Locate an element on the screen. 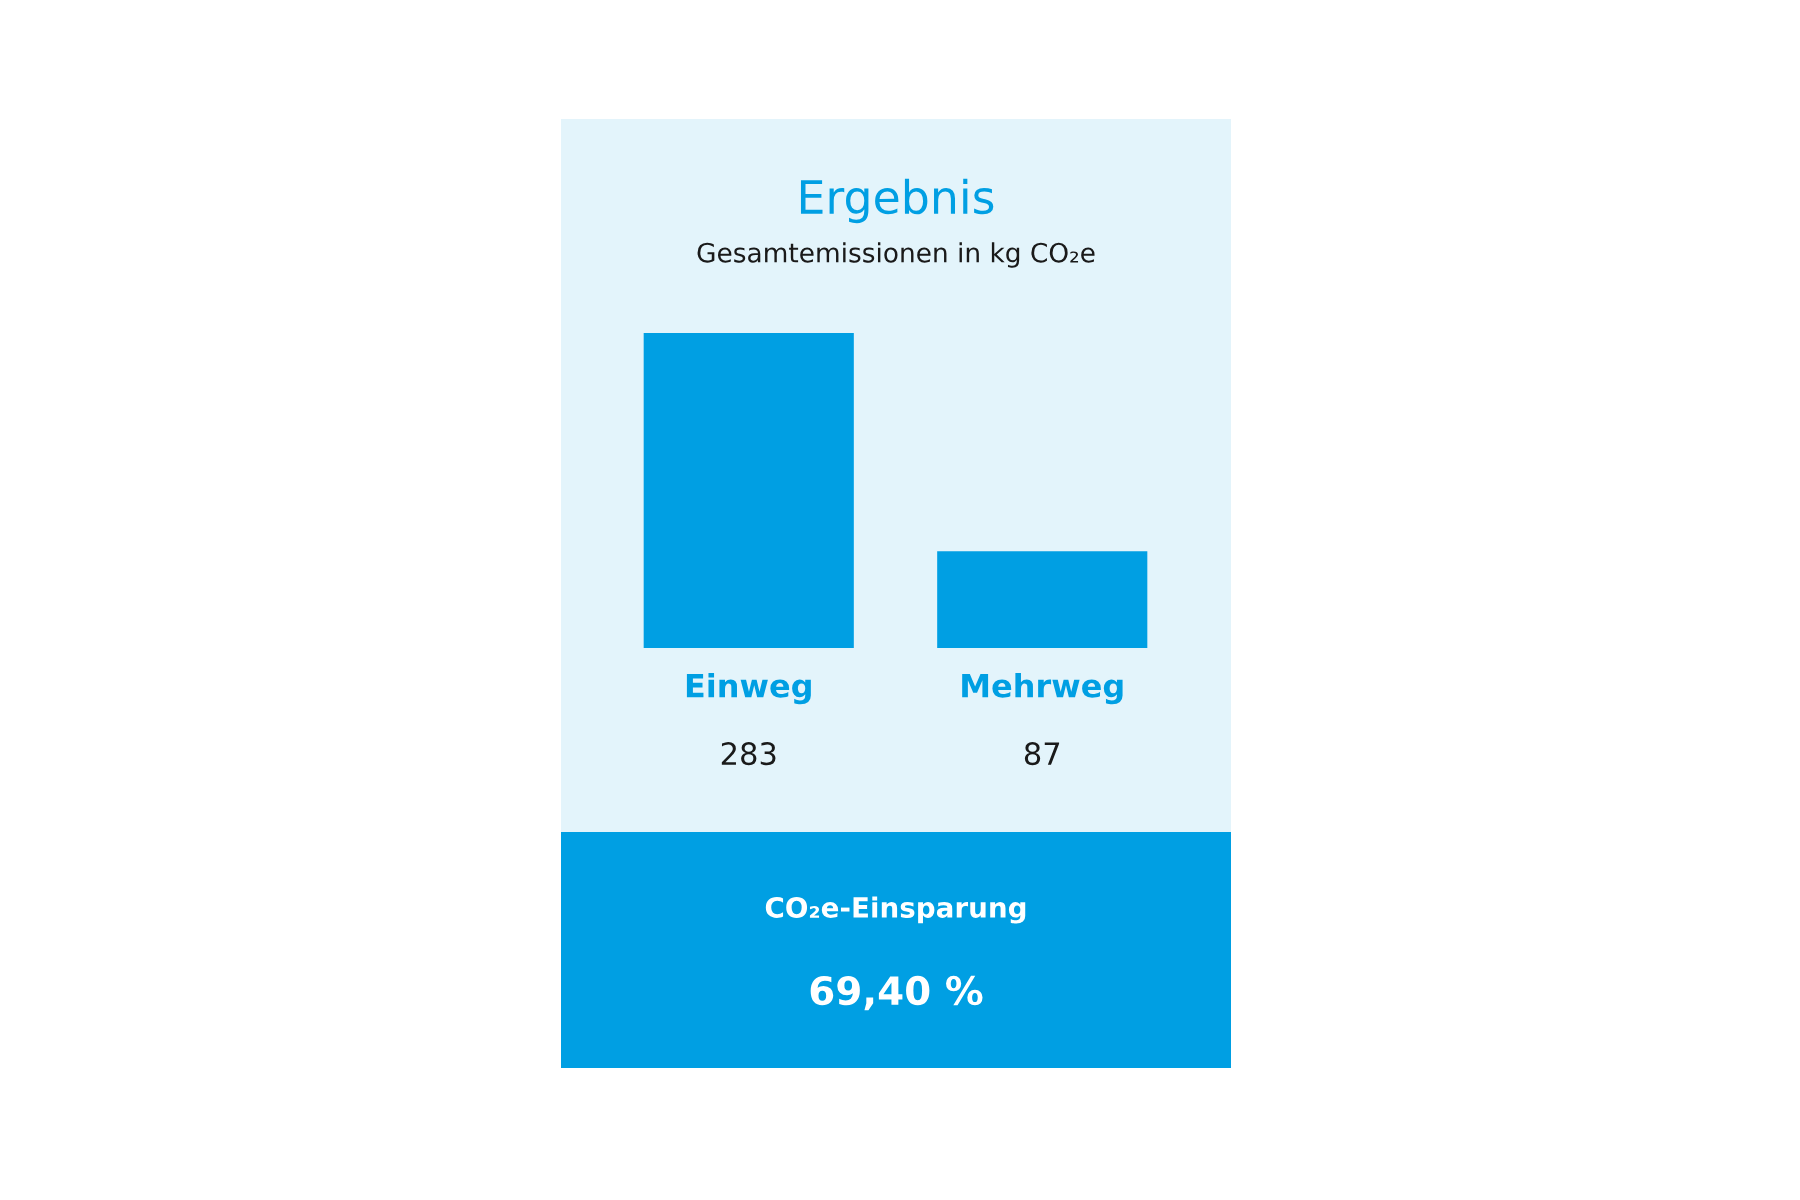  data-label: 87 is located at coordinates (1042, 754).